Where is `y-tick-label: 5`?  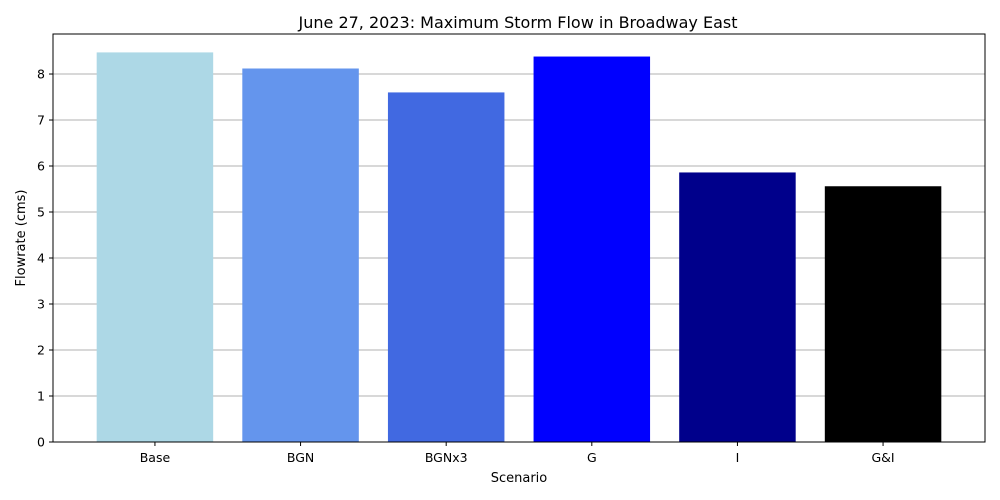
y-tick-label: 5 is located at coordinates (41, 212).